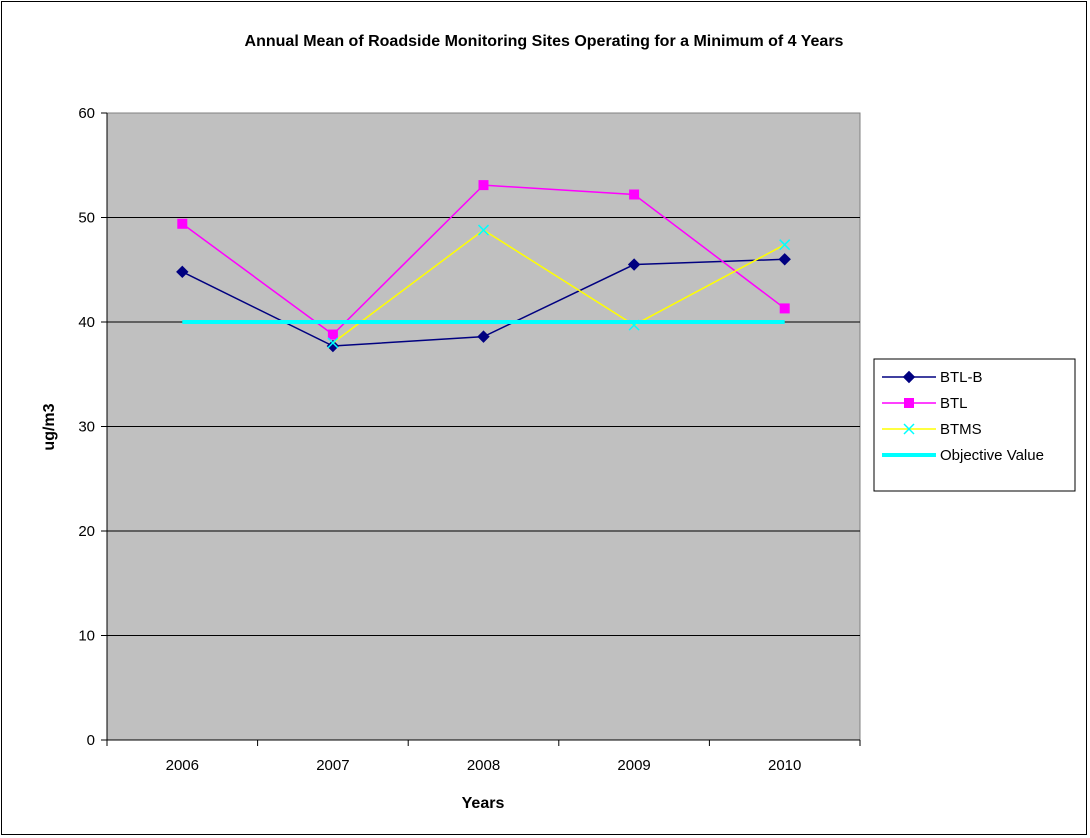 The height and width of the screenshot is (838, 1090). I want to click on legend-label: BTL-B, so click(961, 377).